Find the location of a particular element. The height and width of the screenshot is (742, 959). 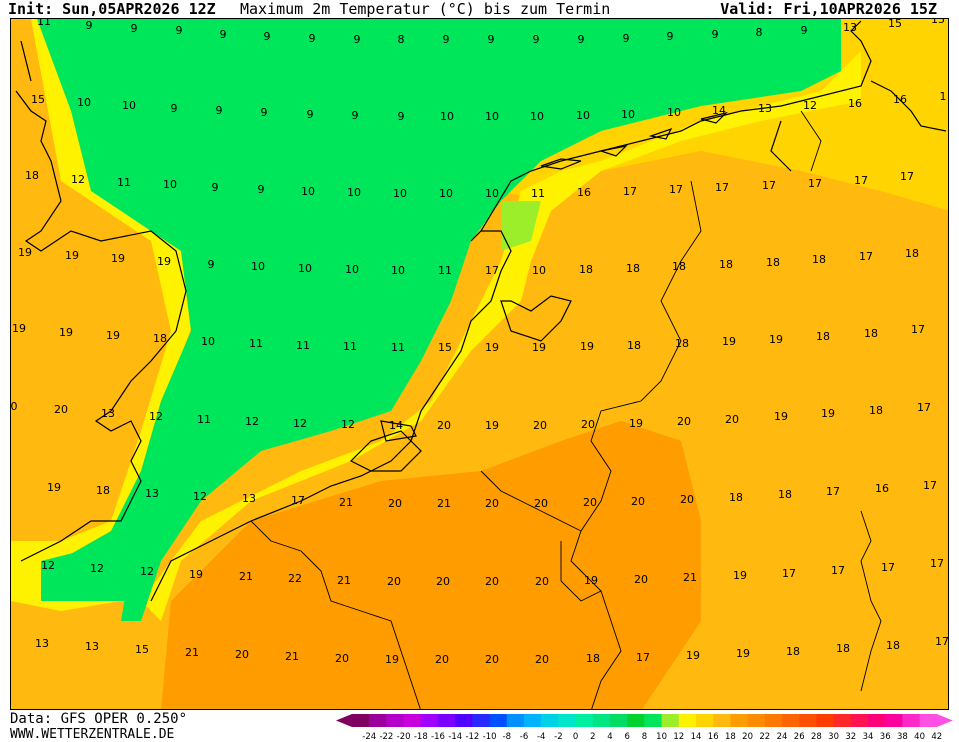

scale-label: -14 is located at coordinates (455, 736).